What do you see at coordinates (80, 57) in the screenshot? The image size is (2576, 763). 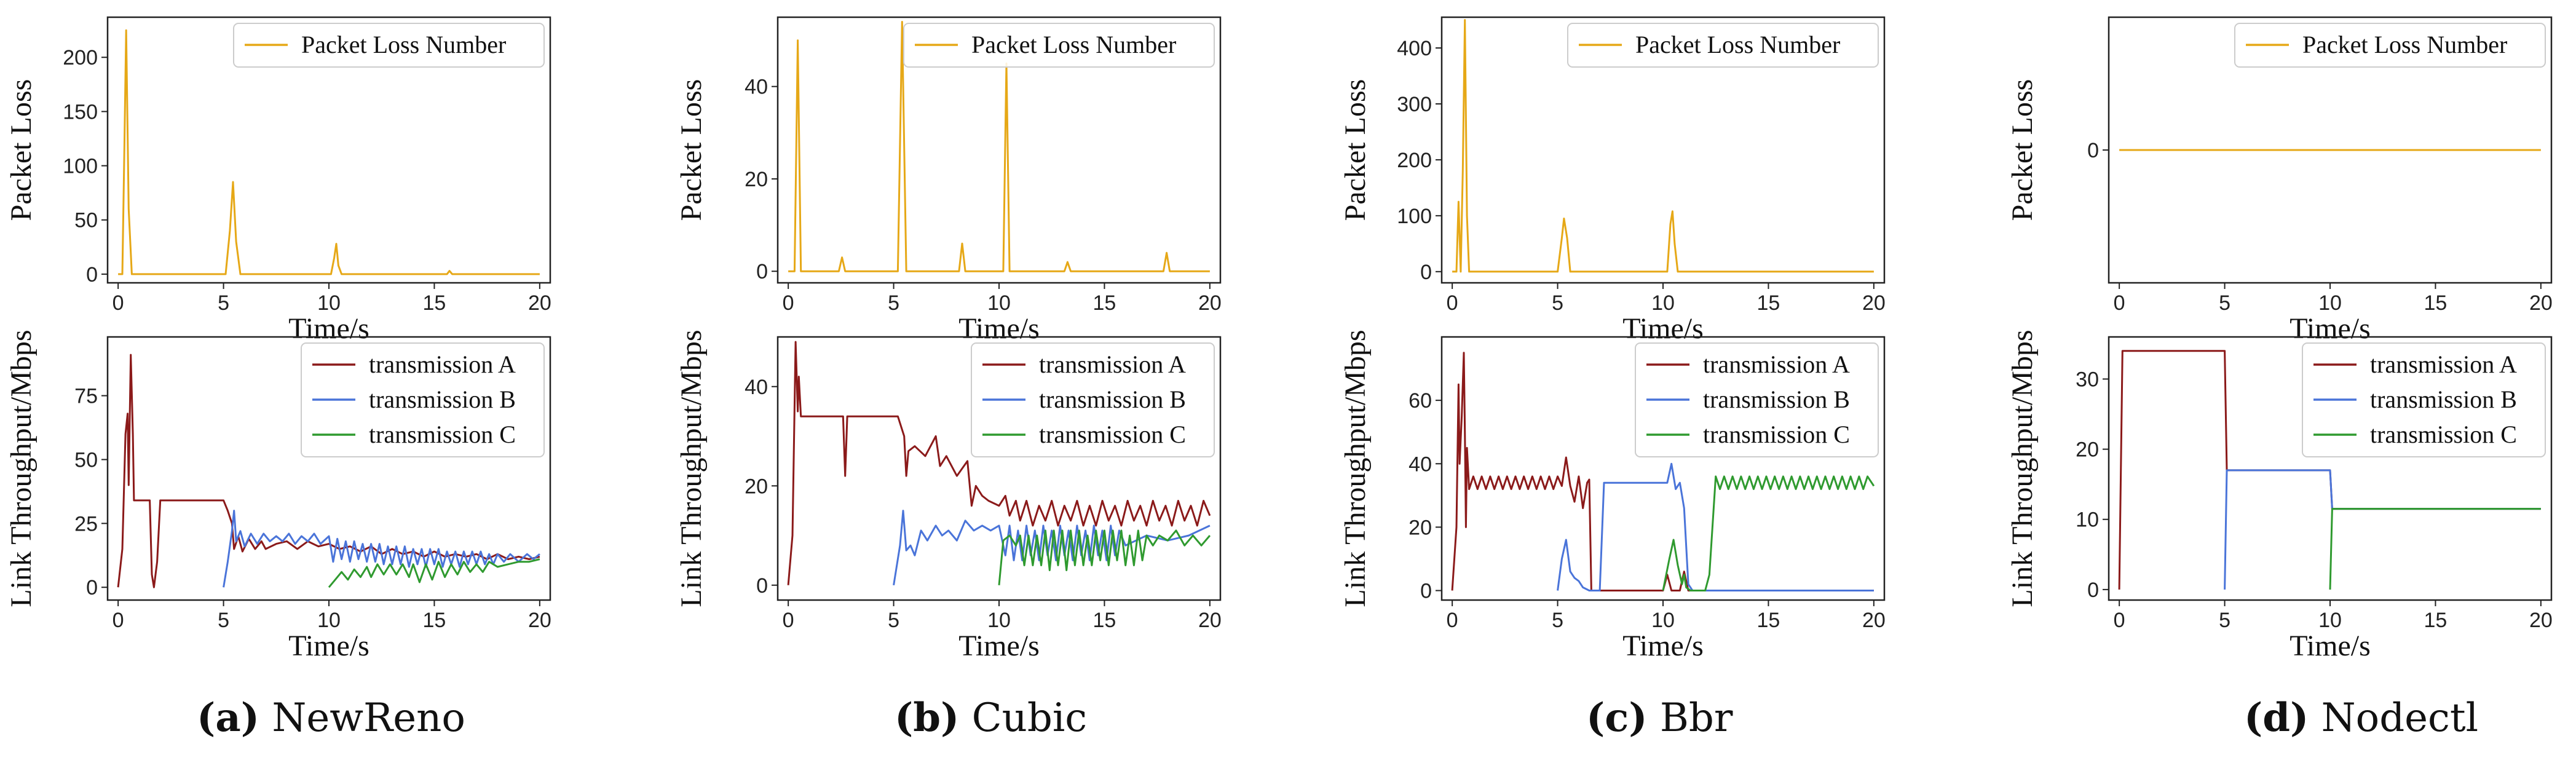 I see `y-tick-label: 200` at bounding box center [80, 57].